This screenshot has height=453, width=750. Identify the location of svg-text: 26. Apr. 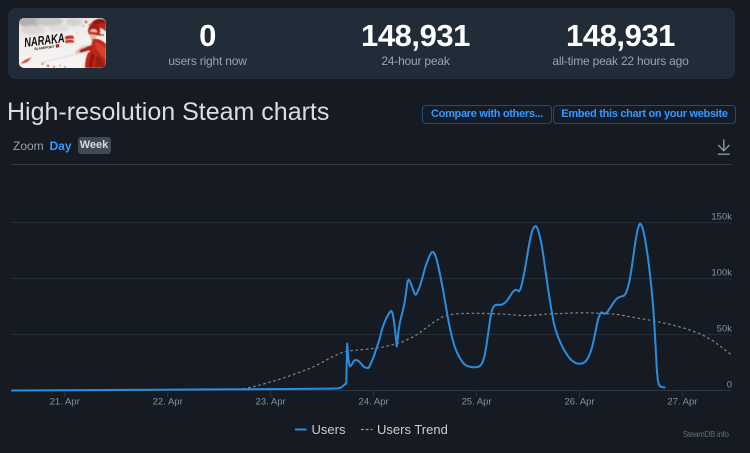
(579, 402).